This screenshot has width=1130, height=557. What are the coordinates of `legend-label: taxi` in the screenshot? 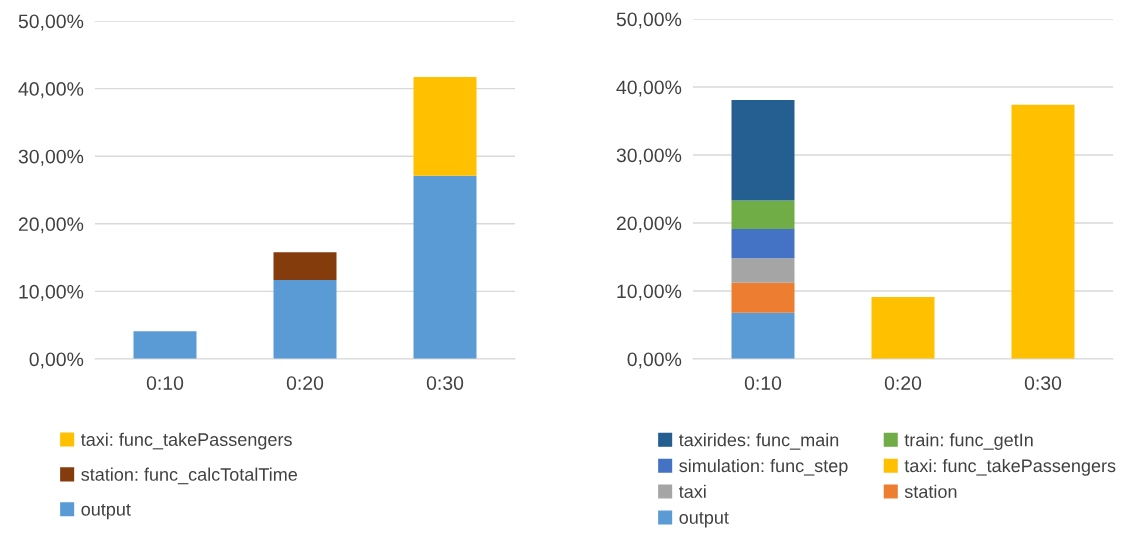 It's located at (692, 491).